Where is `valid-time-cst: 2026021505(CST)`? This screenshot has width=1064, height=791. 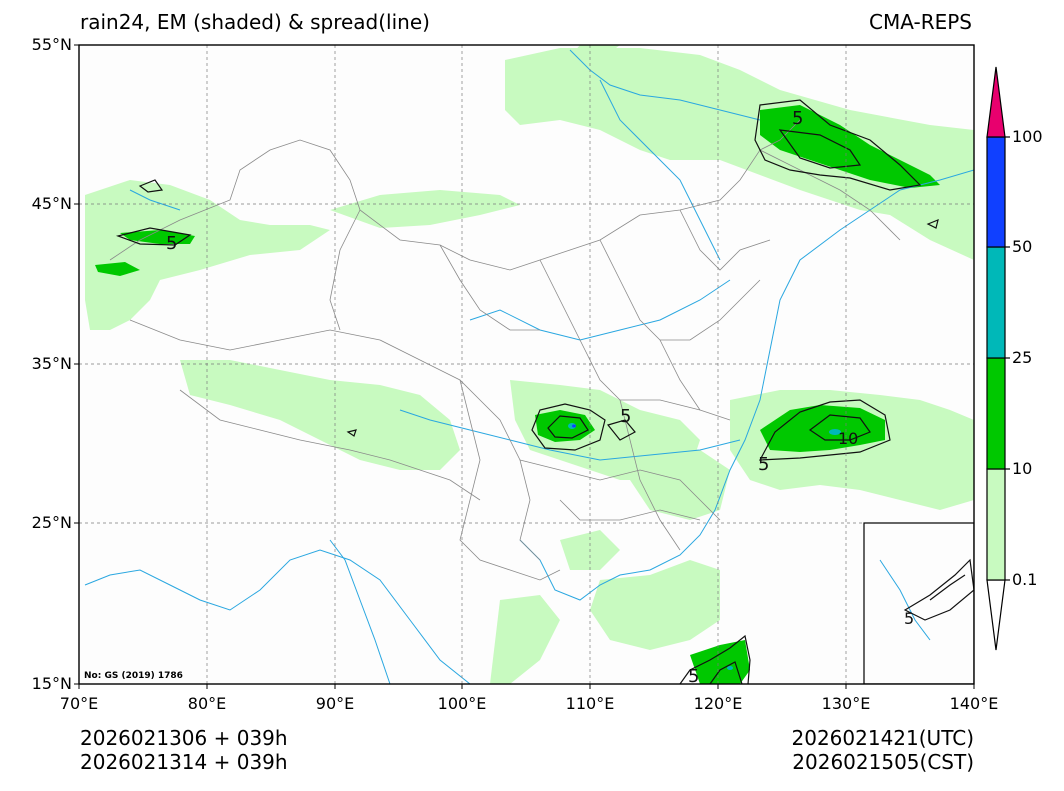 valid-time-cst: 2026021505(CST) is located at coordinates (883, 762).